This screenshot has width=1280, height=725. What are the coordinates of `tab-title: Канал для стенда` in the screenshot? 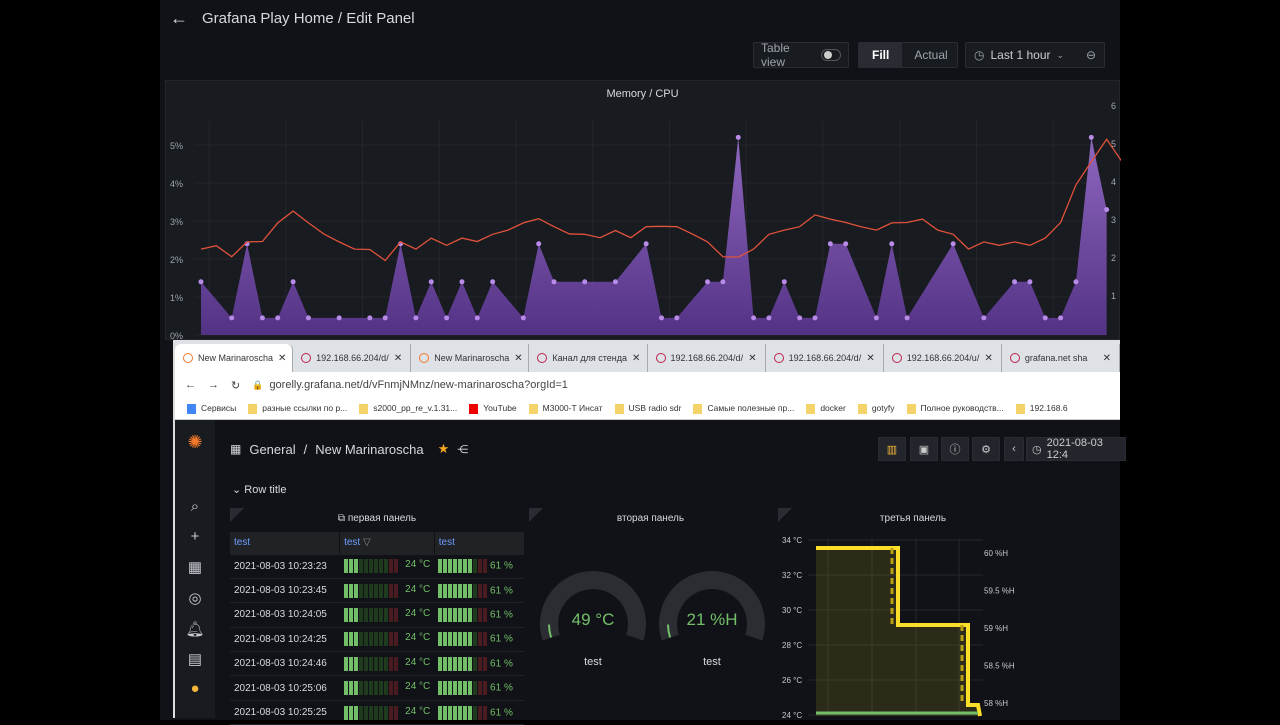 It's located at (589, 358).